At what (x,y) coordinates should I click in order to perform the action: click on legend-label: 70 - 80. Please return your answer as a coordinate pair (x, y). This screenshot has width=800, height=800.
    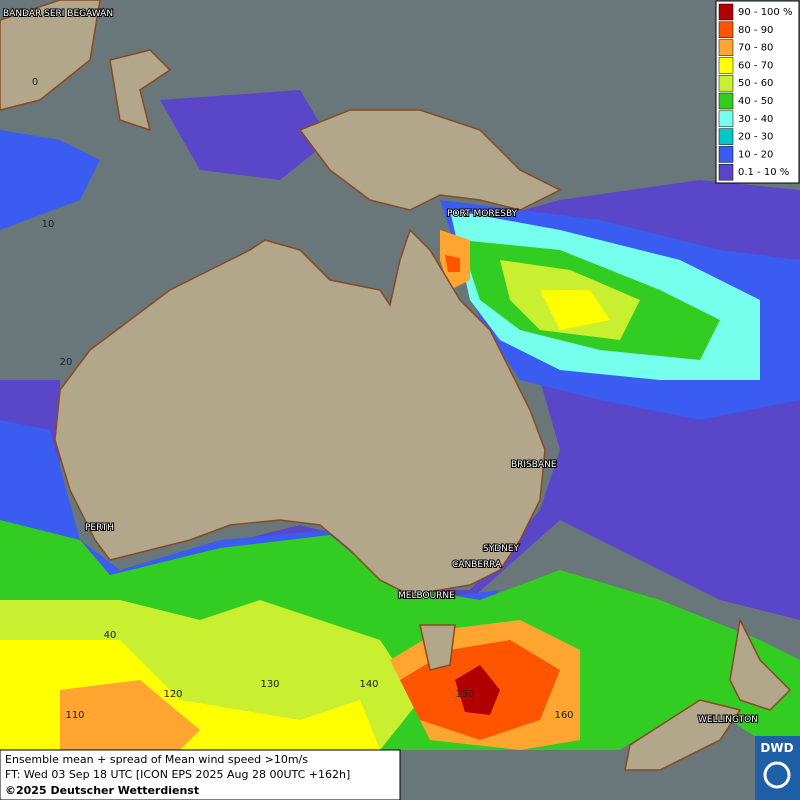
    Looking at the image, I should click on (755, 48).